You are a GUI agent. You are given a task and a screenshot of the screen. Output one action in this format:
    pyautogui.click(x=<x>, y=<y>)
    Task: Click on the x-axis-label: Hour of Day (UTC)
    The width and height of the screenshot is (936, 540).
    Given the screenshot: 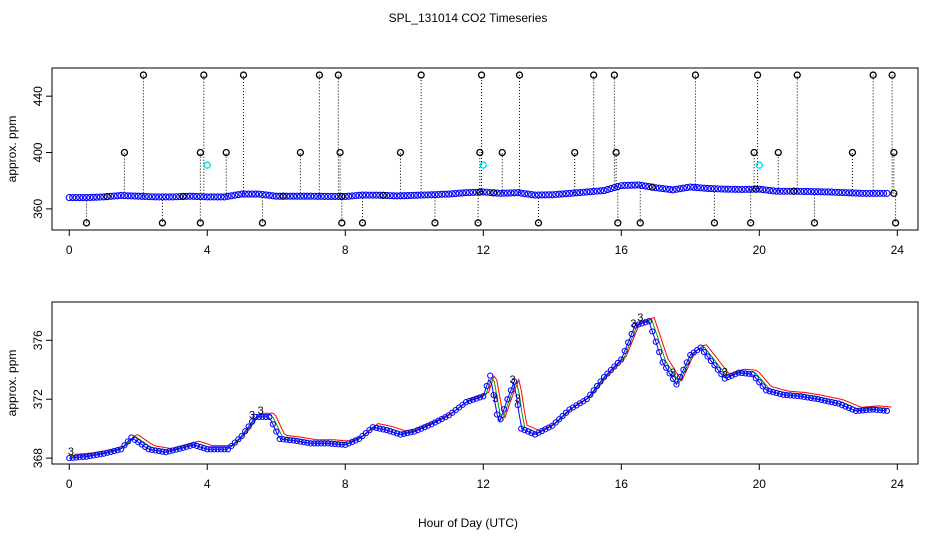 What is the action you would take?
    pyautogui.click(x=468, y=523)
    